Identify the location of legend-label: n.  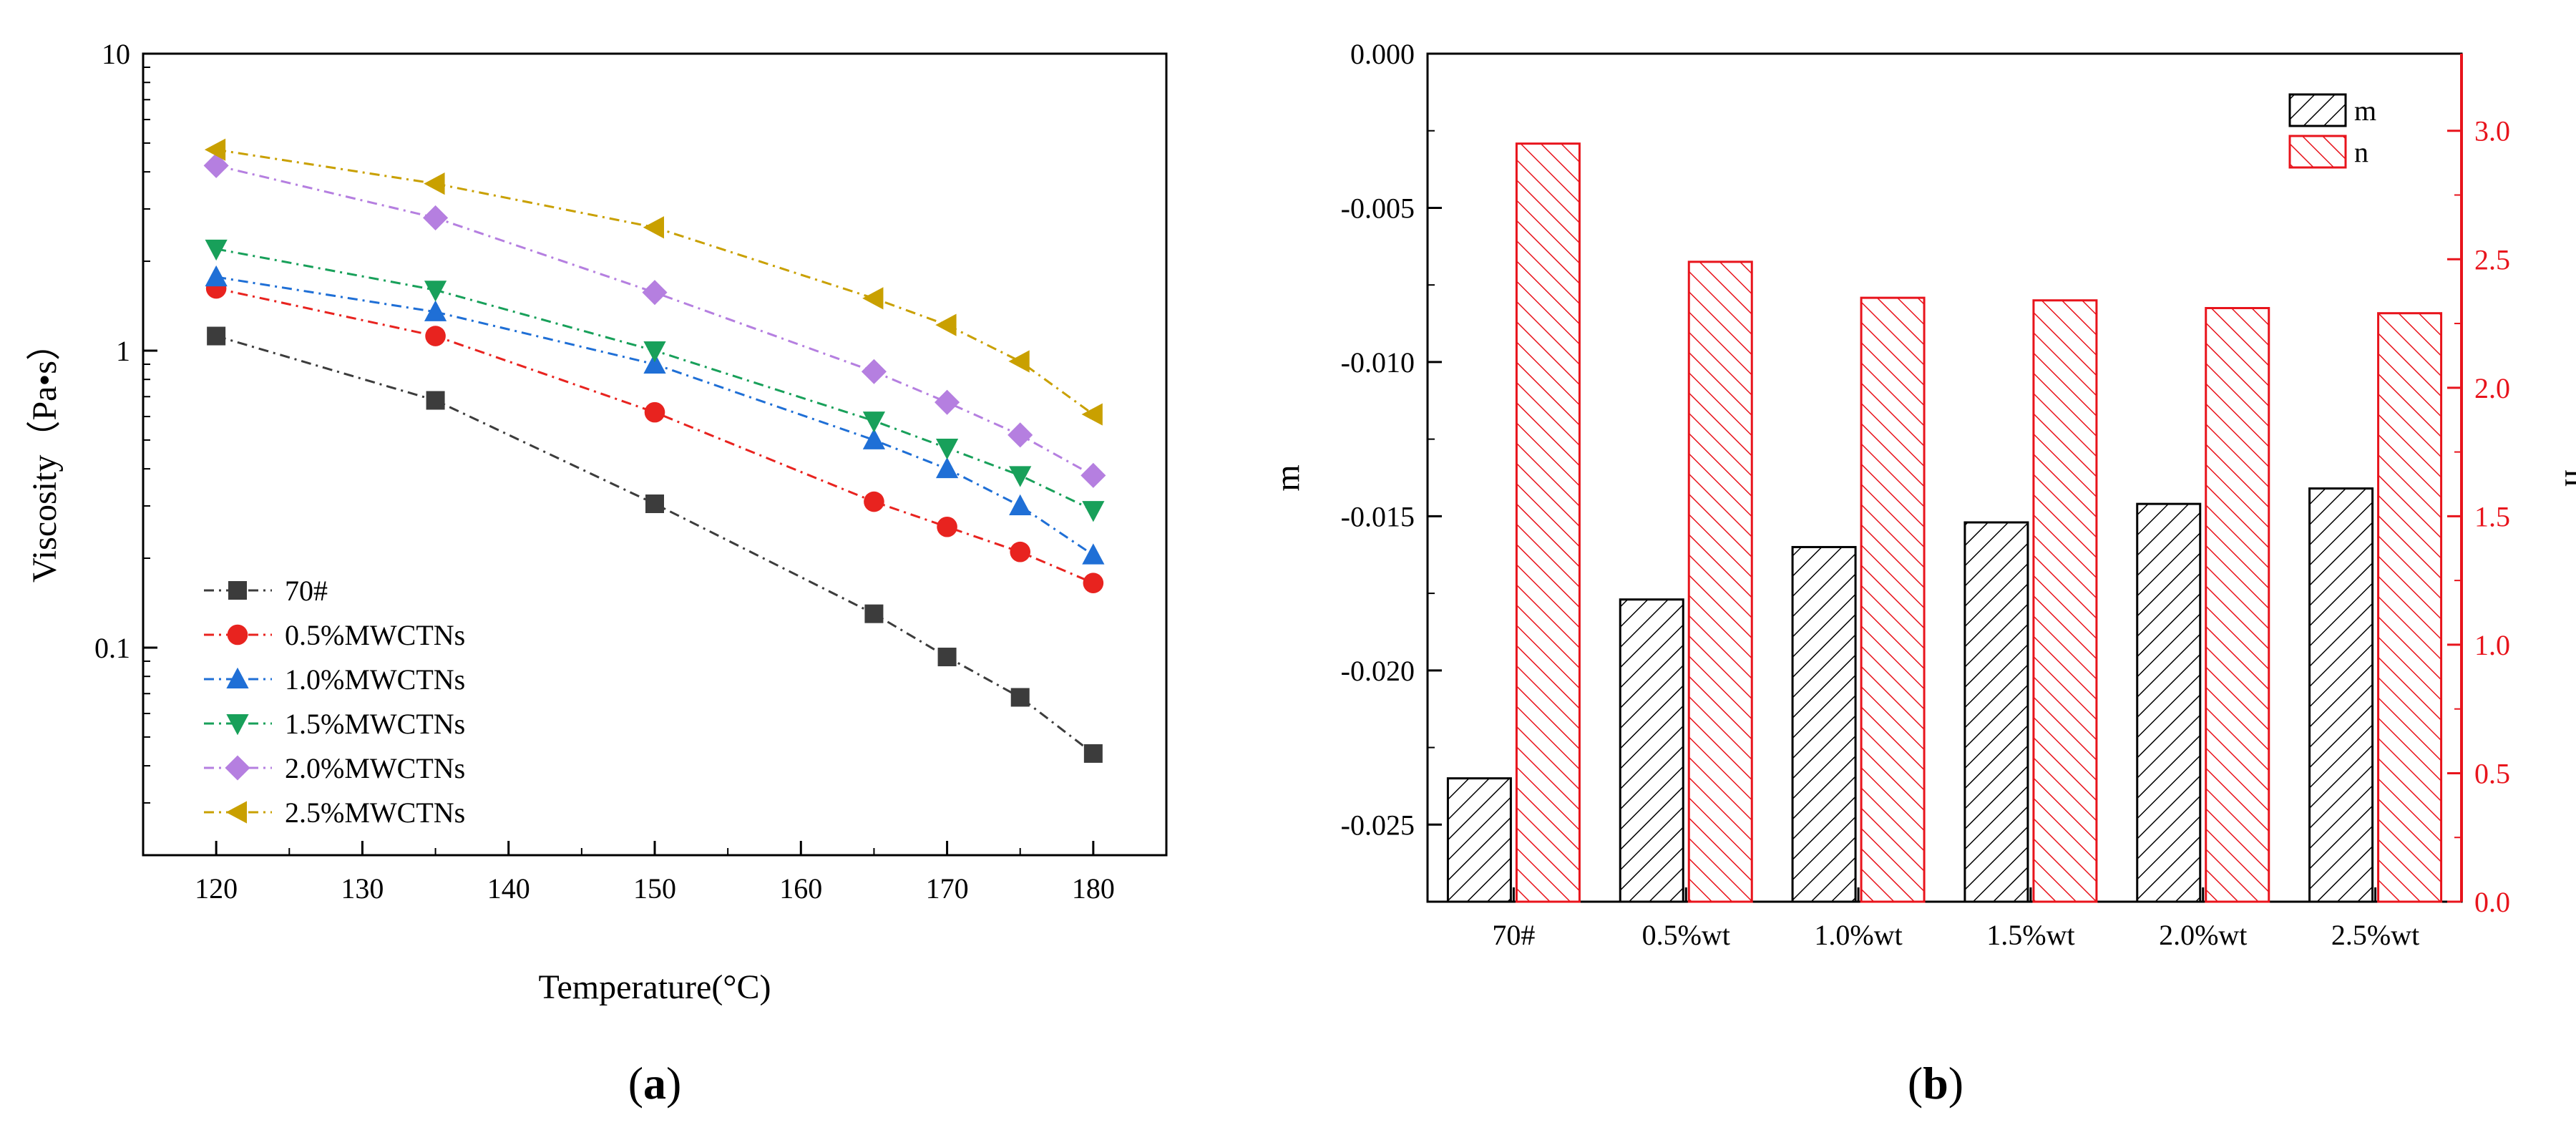
(2361, 152).